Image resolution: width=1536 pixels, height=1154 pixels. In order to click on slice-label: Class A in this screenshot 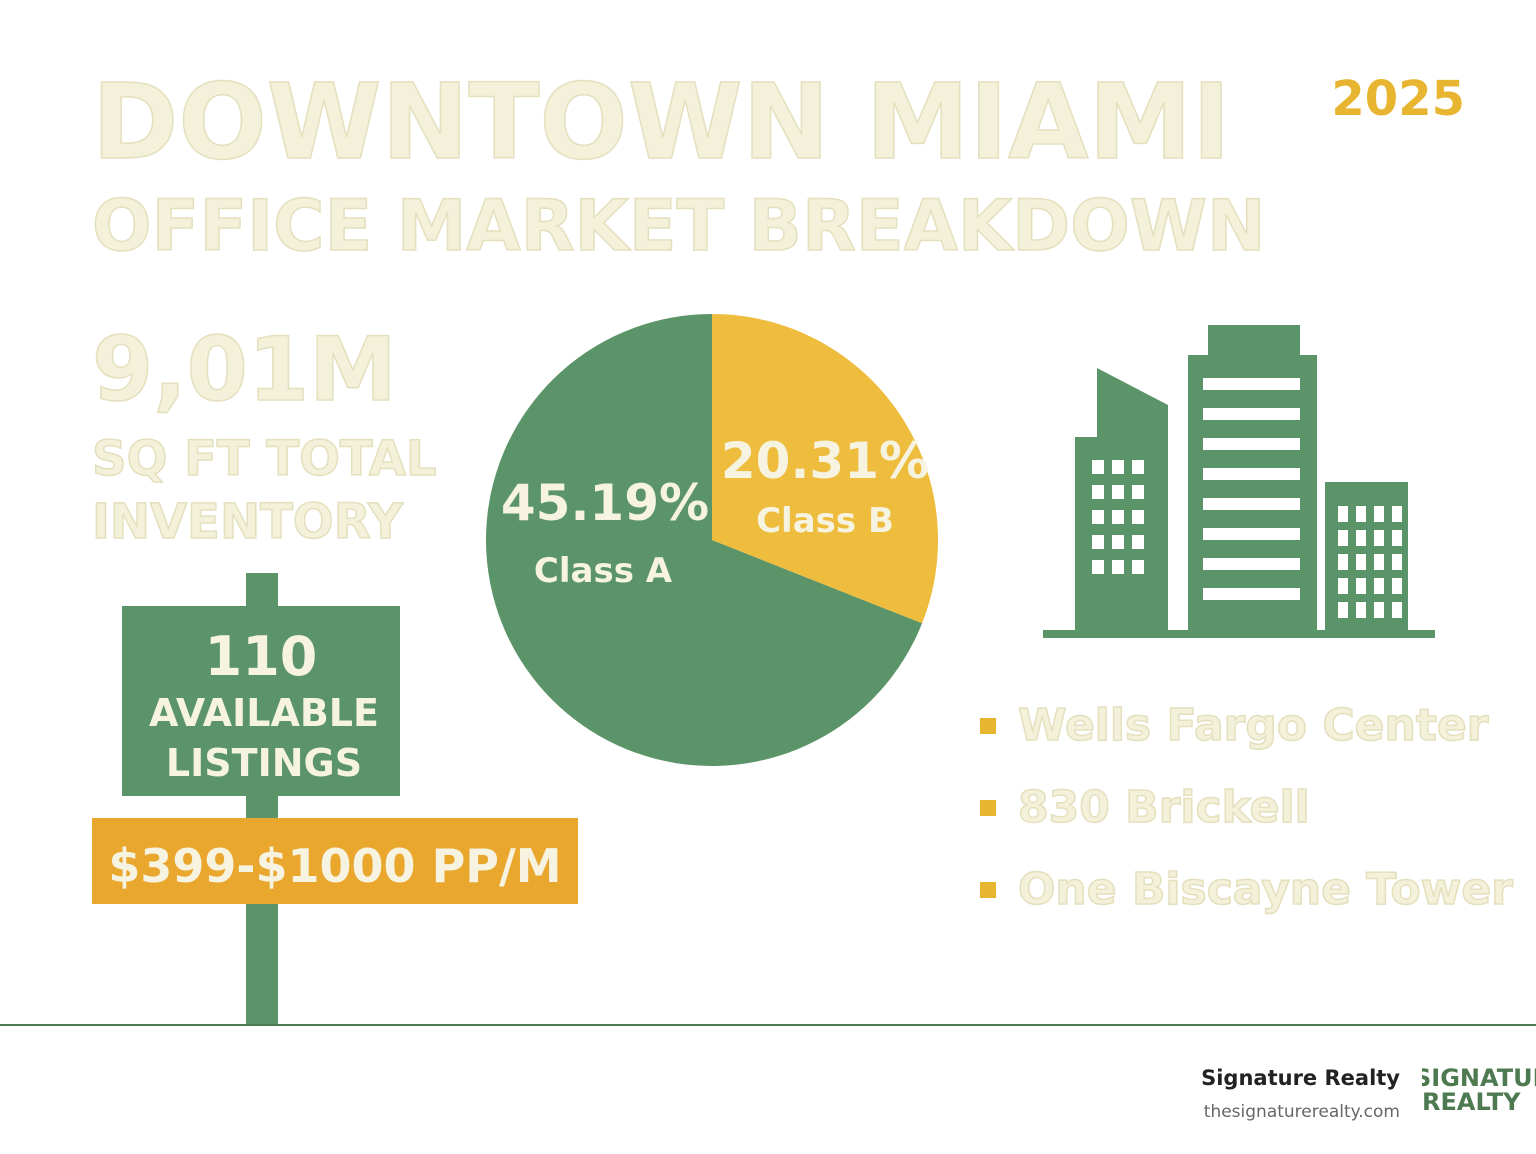, I will do `click(603, 571)`.